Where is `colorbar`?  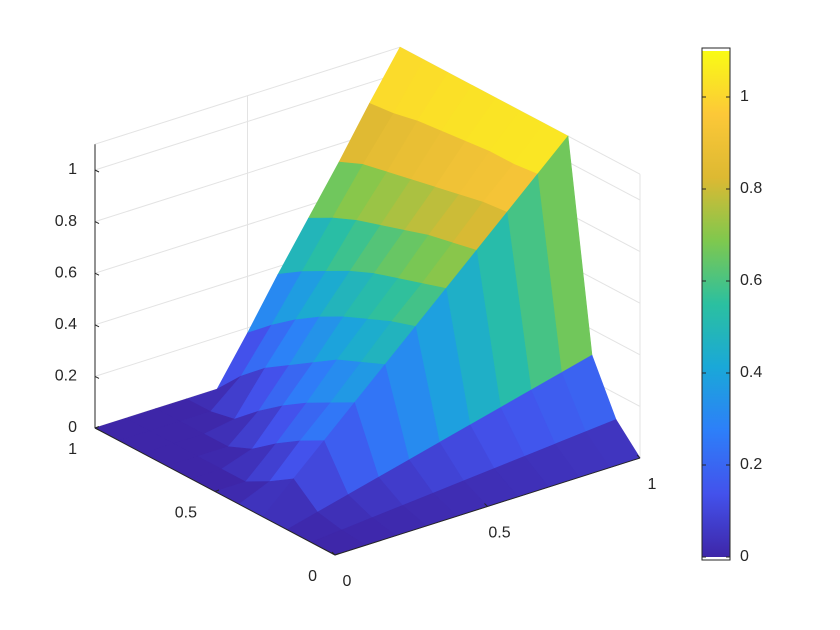 colorbar is located at coordinates (716, 304).